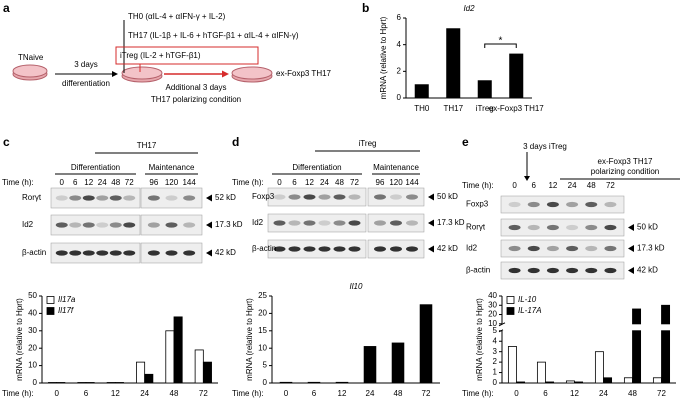  Describe the element at coordinates (495, 382) in the screenshot. I see `y-tick-label: 0` at that location.